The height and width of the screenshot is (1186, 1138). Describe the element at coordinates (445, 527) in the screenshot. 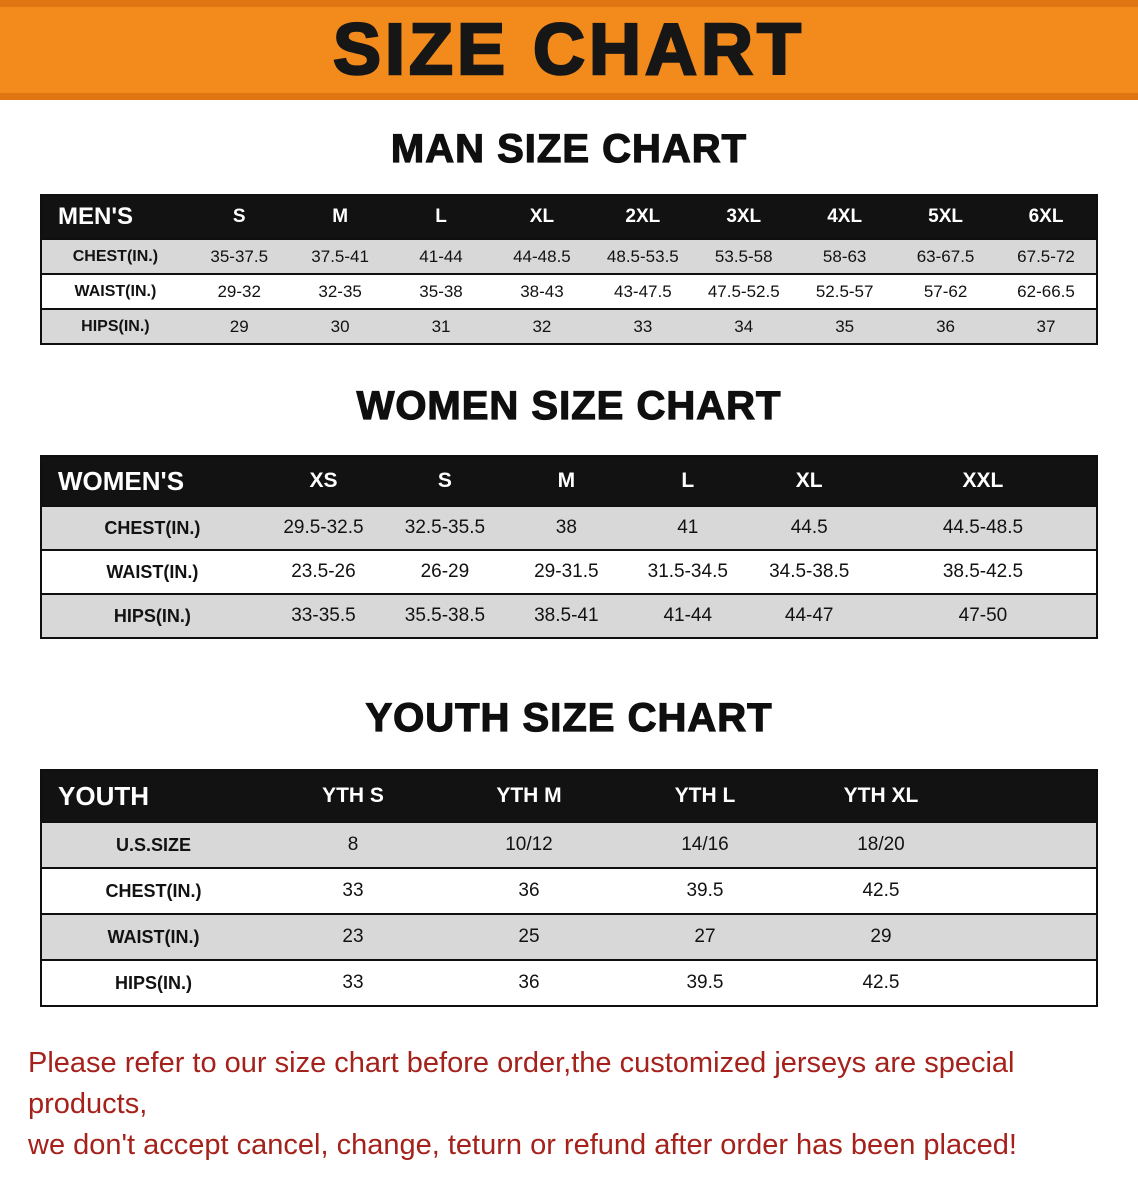

I see `value-cell: 32.5-35.5` at that location.